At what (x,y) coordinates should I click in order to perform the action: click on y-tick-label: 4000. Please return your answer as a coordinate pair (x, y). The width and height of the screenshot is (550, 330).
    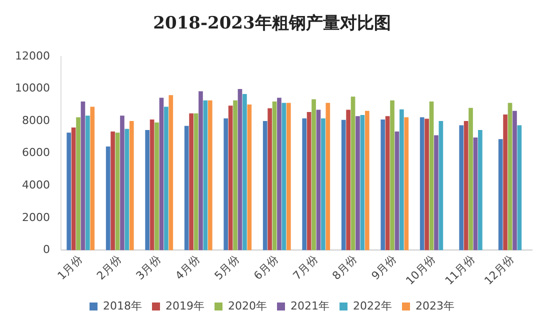
    Looking at the image, I should click on (36, 185).